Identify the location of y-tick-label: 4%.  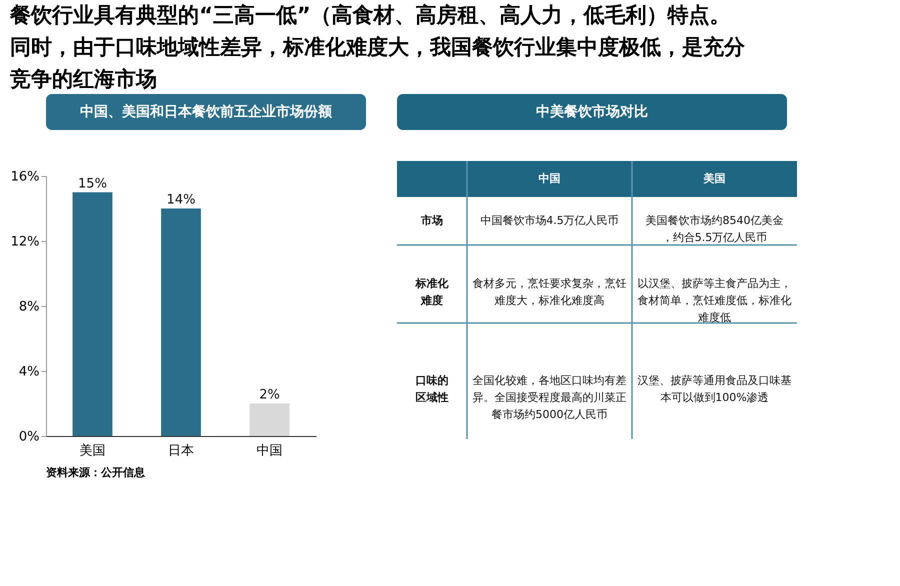
(29, 372).